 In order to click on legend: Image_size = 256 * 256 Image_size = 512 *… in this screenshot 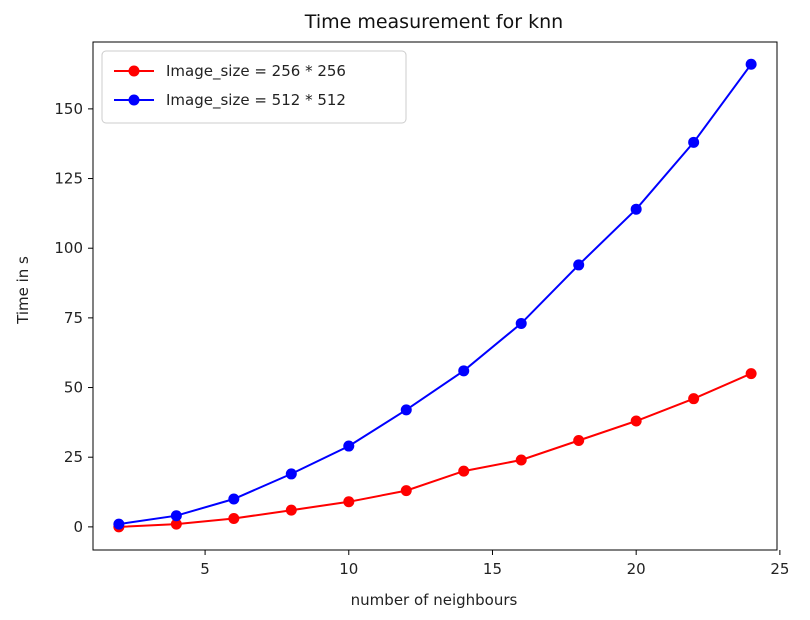, I will do `click(254, 87)`.